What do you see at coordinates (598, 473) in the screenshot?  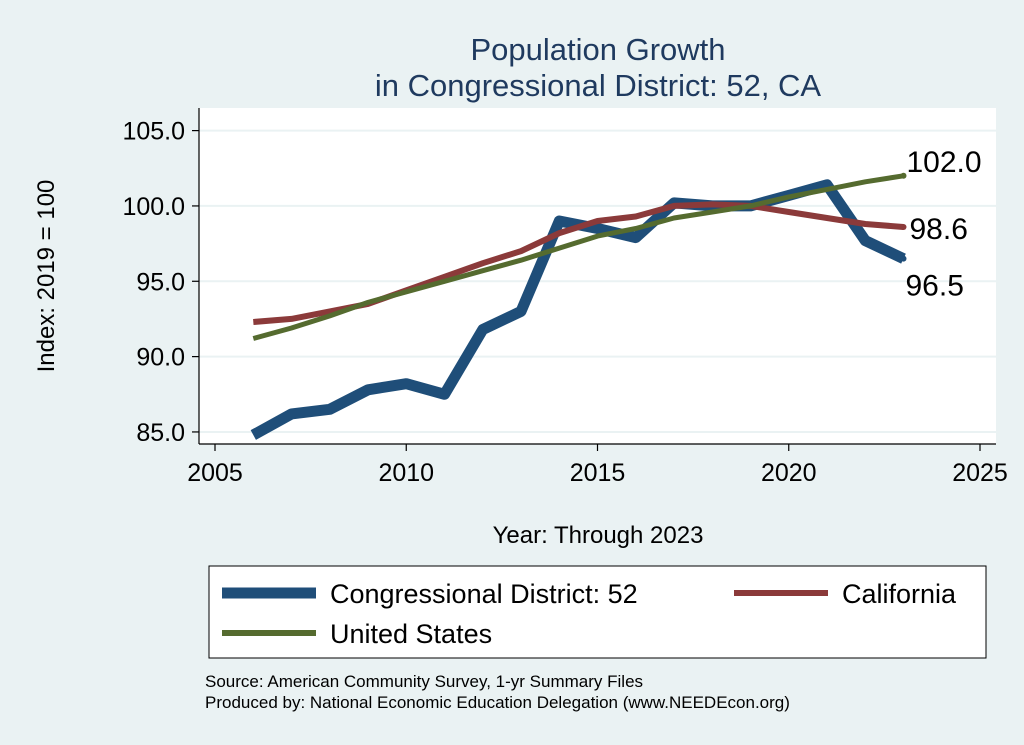 I see `x-tick-label: 2015` at bounding box center [598, 473].